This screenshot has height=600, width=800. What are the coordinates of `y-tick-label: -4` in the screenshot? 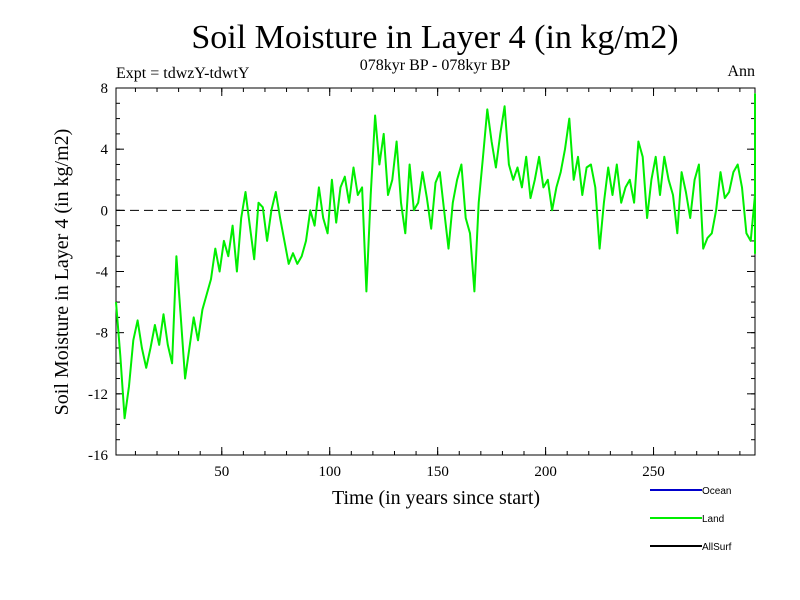 It's located at (102, 273).